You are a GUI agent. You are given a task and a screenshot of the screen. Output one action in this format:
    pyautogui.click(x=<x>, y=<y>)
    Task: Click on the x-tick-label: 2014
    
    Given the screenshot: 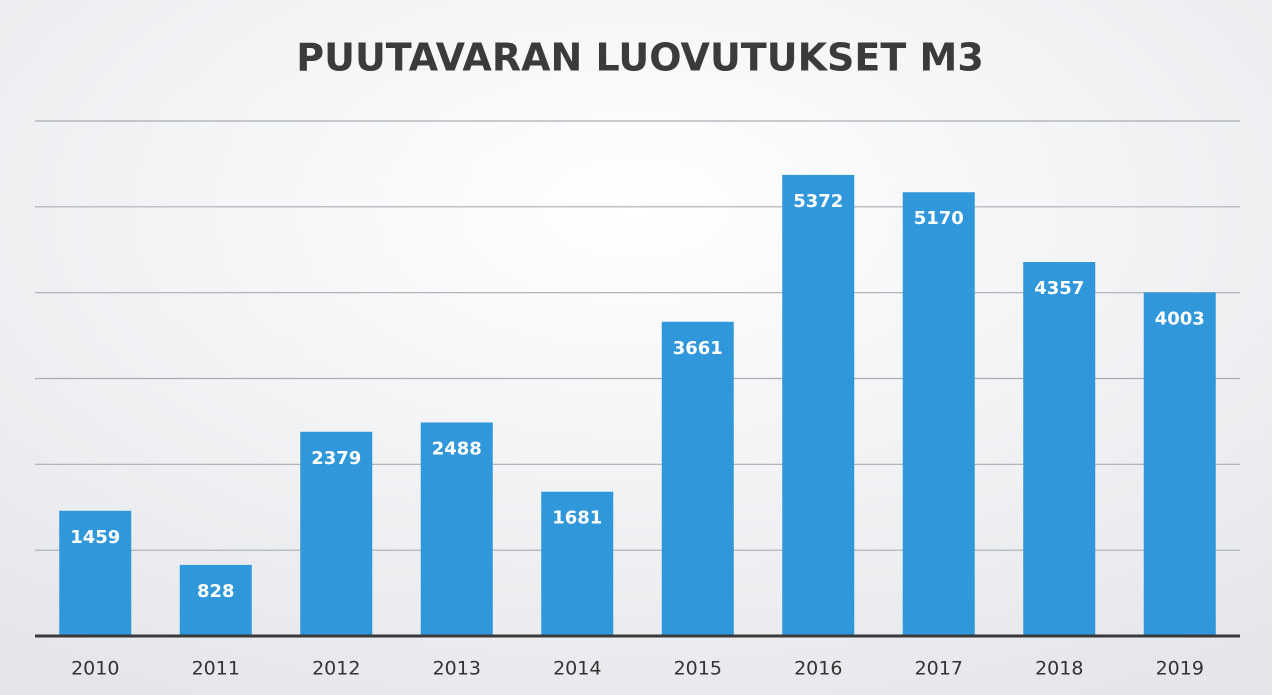 What is the action you would take?
    pyautogui.click(x=577, y=669)
    